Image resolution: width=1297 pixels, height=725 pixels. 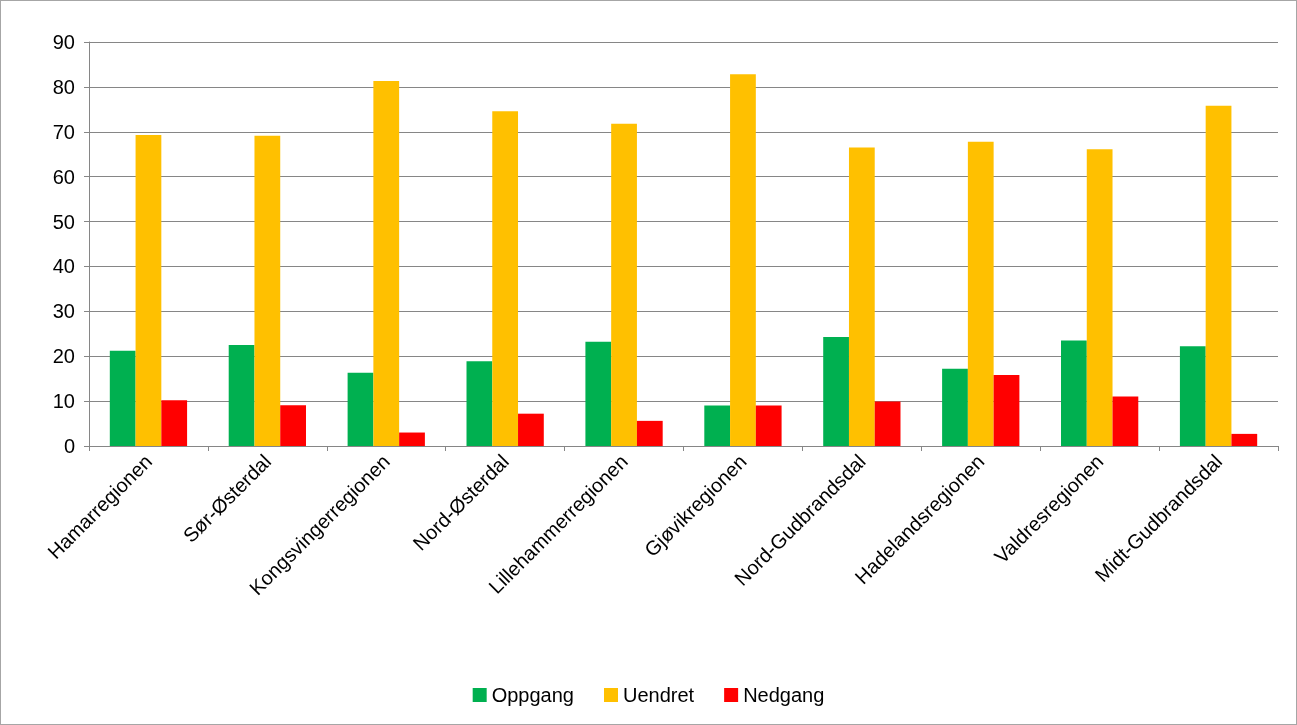 What do you see at coordinates (658, 695) in the screenshot?
I see `legend-label: Uendret` at bounding box center [658, 695].